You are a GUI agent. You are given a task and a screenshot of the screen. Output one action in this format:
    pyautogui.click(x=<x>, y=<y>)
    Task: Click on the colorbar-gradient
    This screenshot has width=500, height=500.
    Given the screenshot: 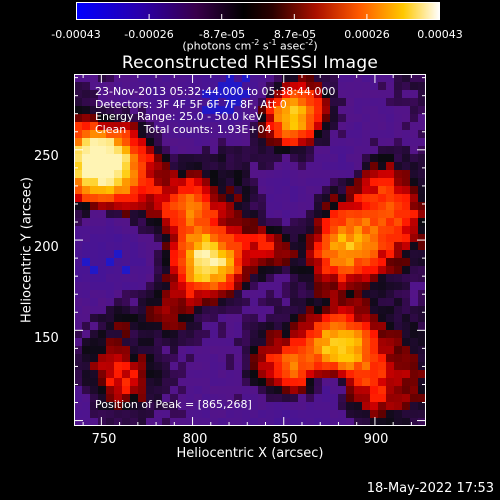 What is the action you would take?
    pyautogui.click(x=258, y=11)
    